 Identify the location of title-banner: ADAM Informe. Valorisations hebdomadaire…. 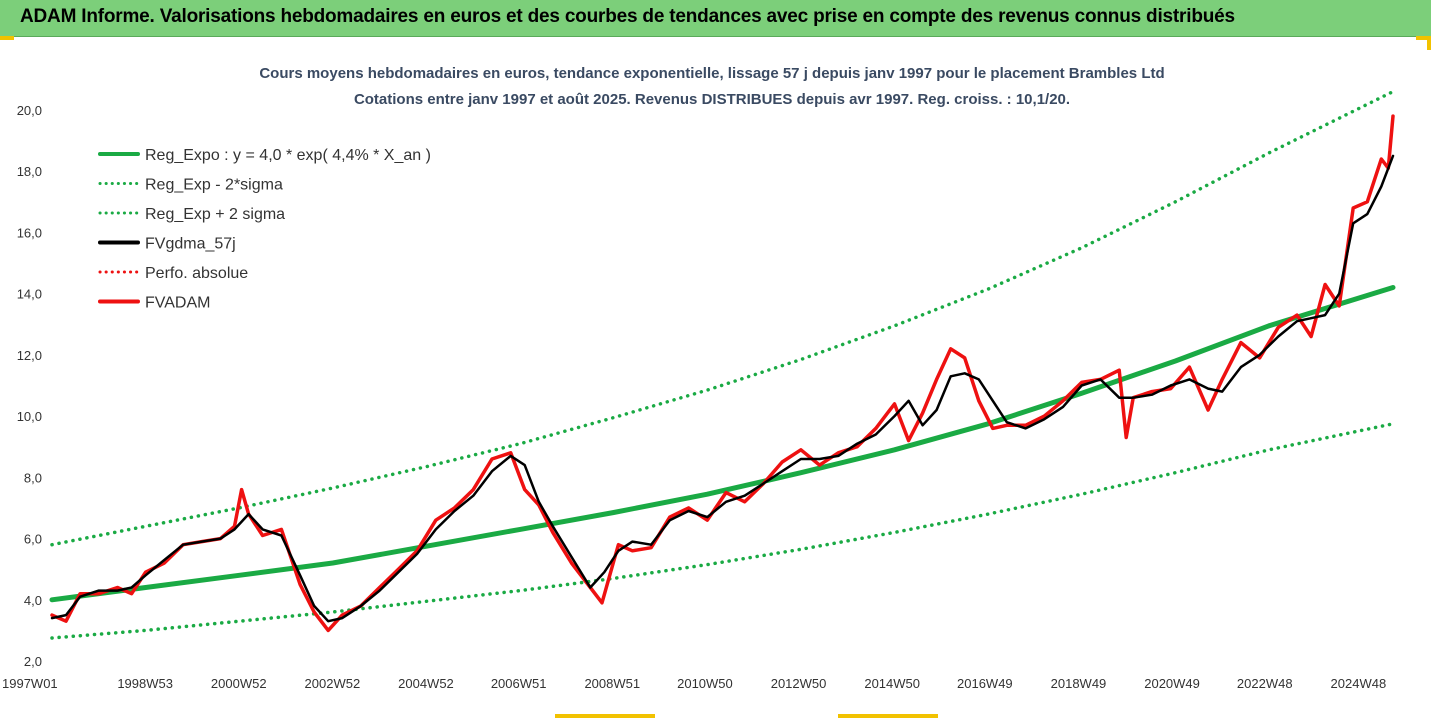
(715, 18).